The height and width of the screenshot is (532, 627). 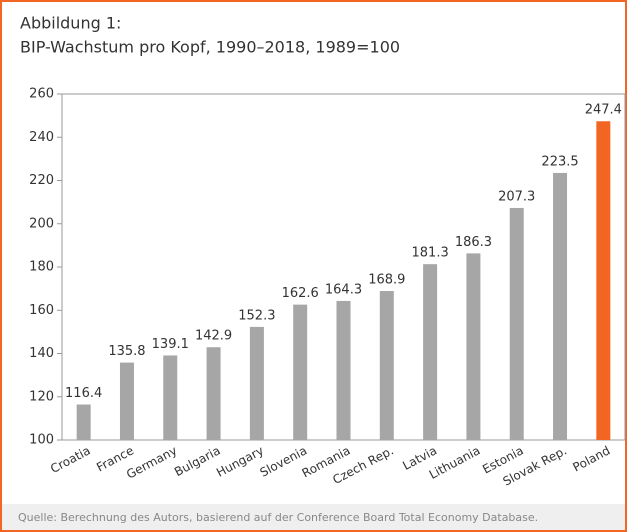 What do you see at coordinates (41, 137) in the screenshot?
I see `y-tick-label: 240` at bounding box center [41, 137].